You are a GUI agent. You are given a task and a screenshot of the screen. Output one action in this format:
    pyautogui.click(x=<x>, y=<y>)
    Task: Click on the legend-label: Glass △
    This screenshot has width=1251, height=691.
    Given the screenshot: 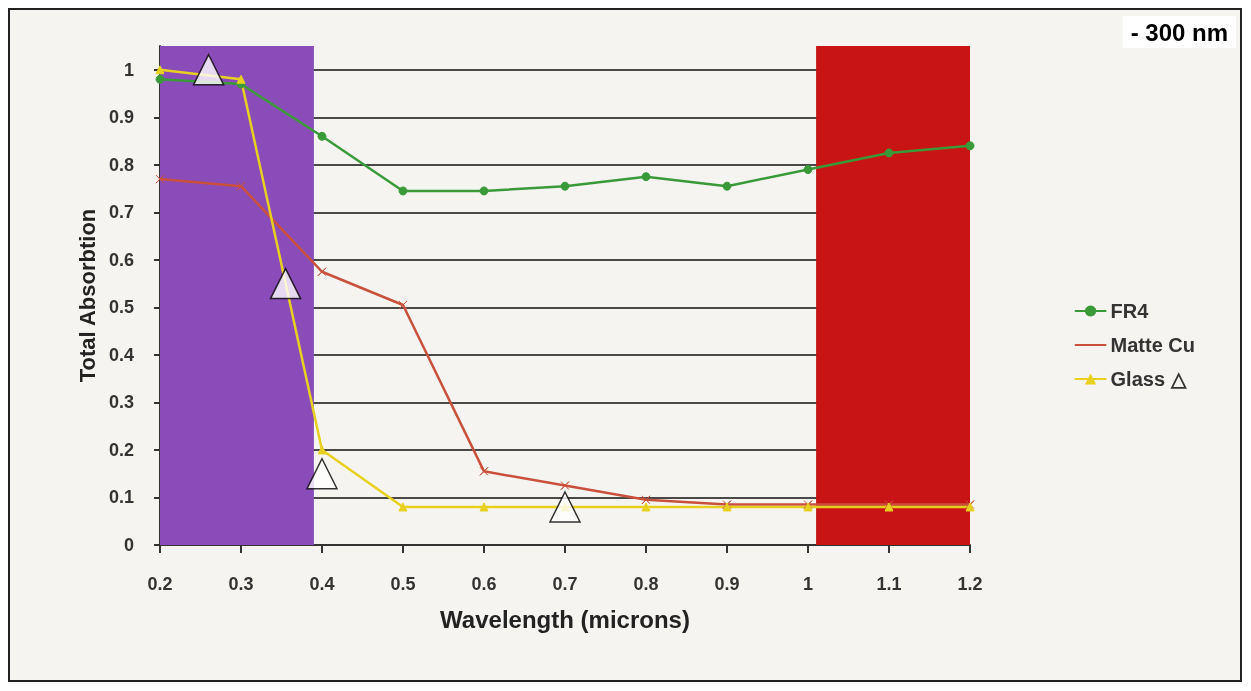 What is the action you would take?
    pyautogui.click(x=1148, y=379)
    